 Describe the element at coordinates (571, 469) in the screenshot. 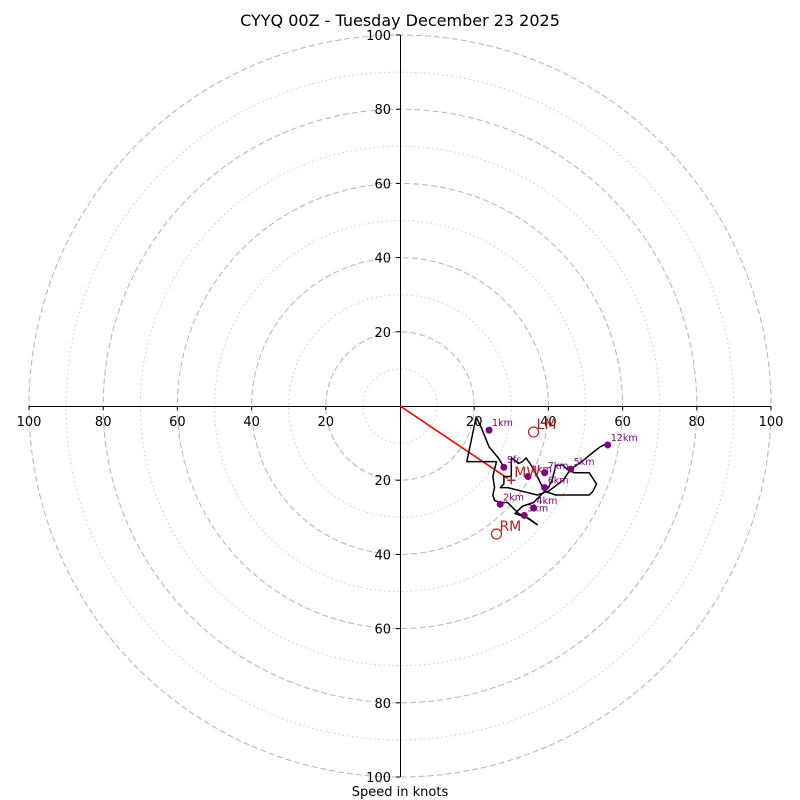

I see `height-marker-5km` at that location.